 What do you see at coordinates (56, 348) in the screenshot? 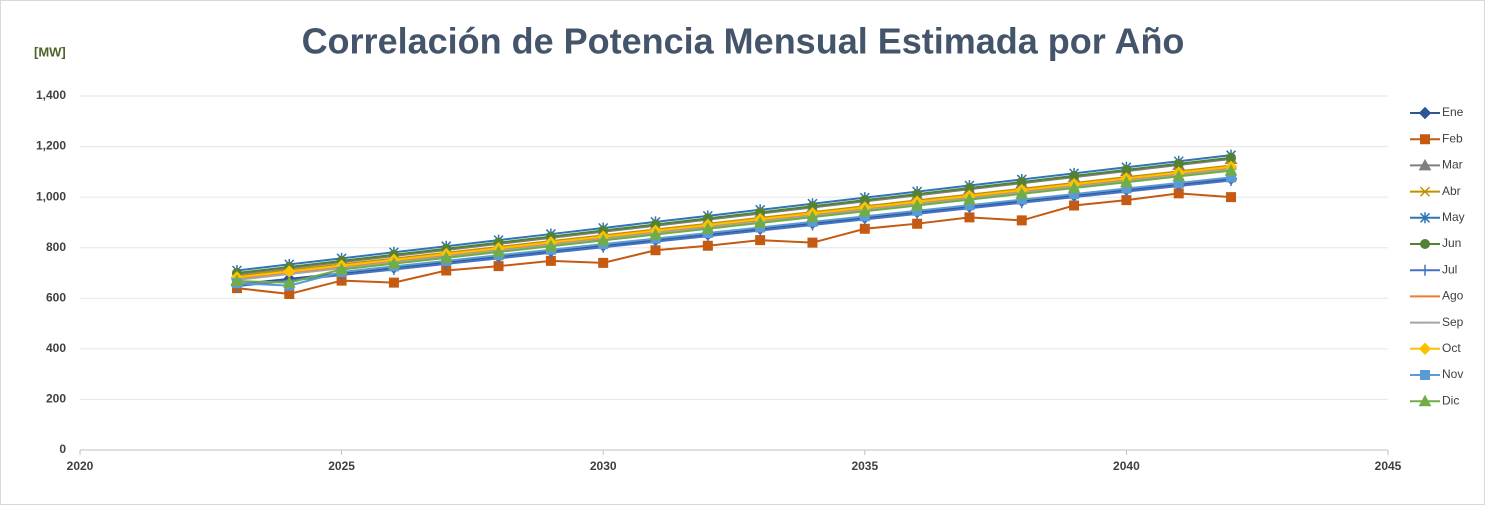
I see `y-tick-label: 400` at bounding box center [56, 348].